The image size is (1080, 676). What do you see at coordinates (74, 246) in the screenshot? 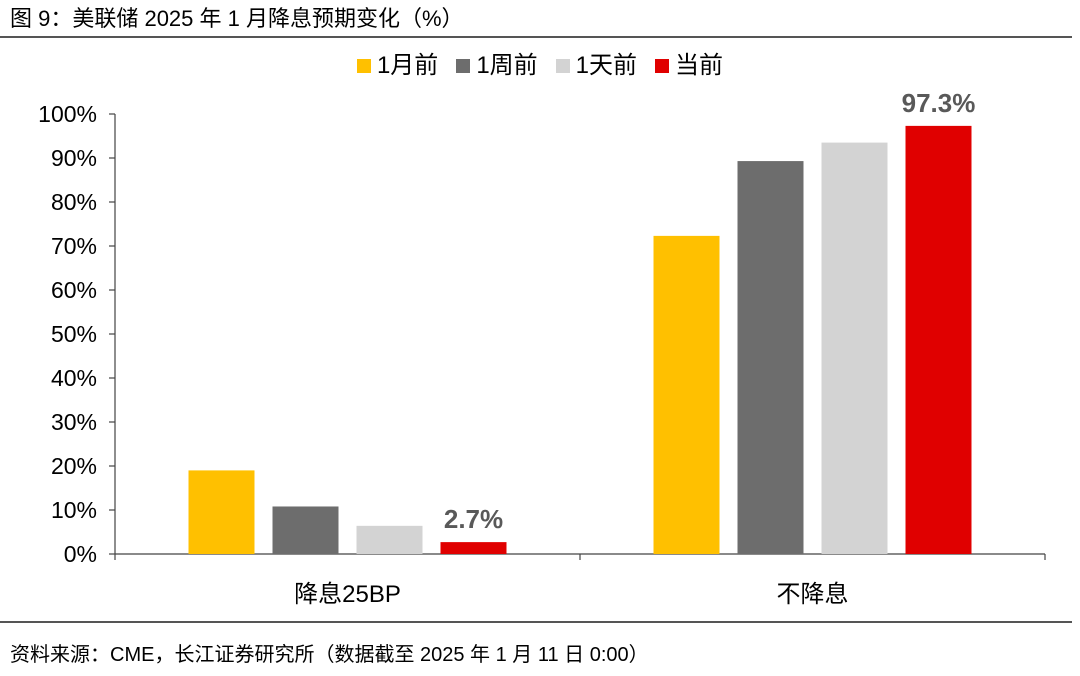
I see `y-tick-label: 70%` at bounding box center [74, 246].